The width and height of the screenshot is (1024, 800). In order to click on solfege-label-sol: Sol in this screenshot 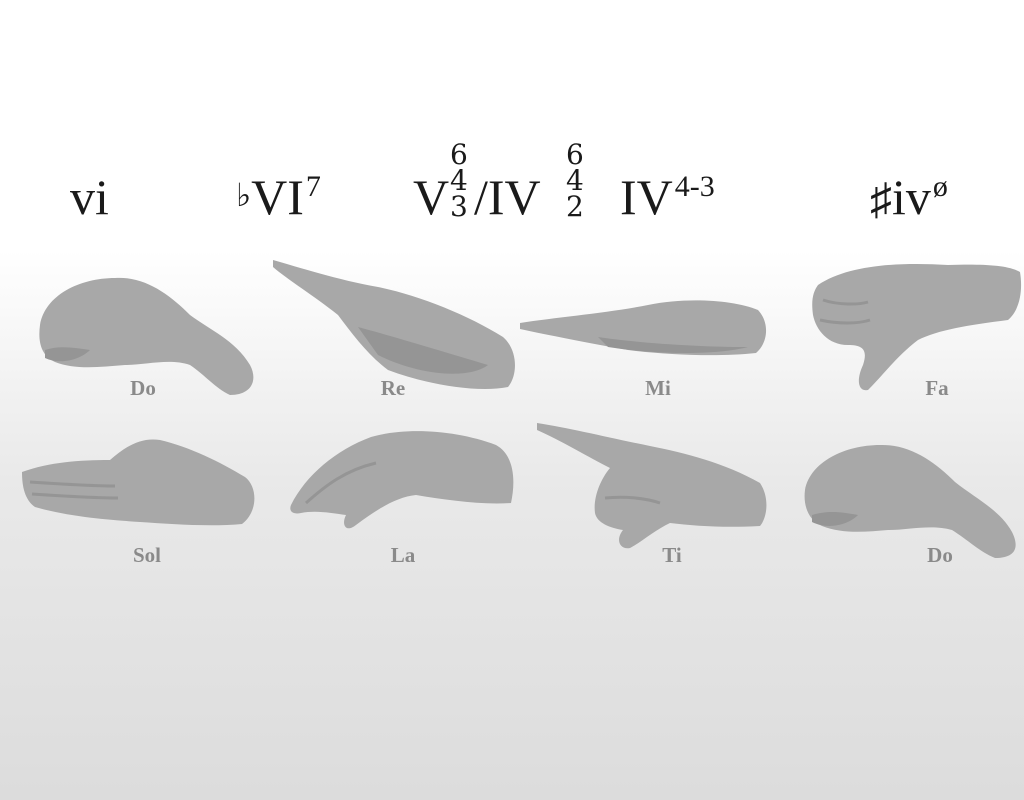, I will do `click(146, 555)`.